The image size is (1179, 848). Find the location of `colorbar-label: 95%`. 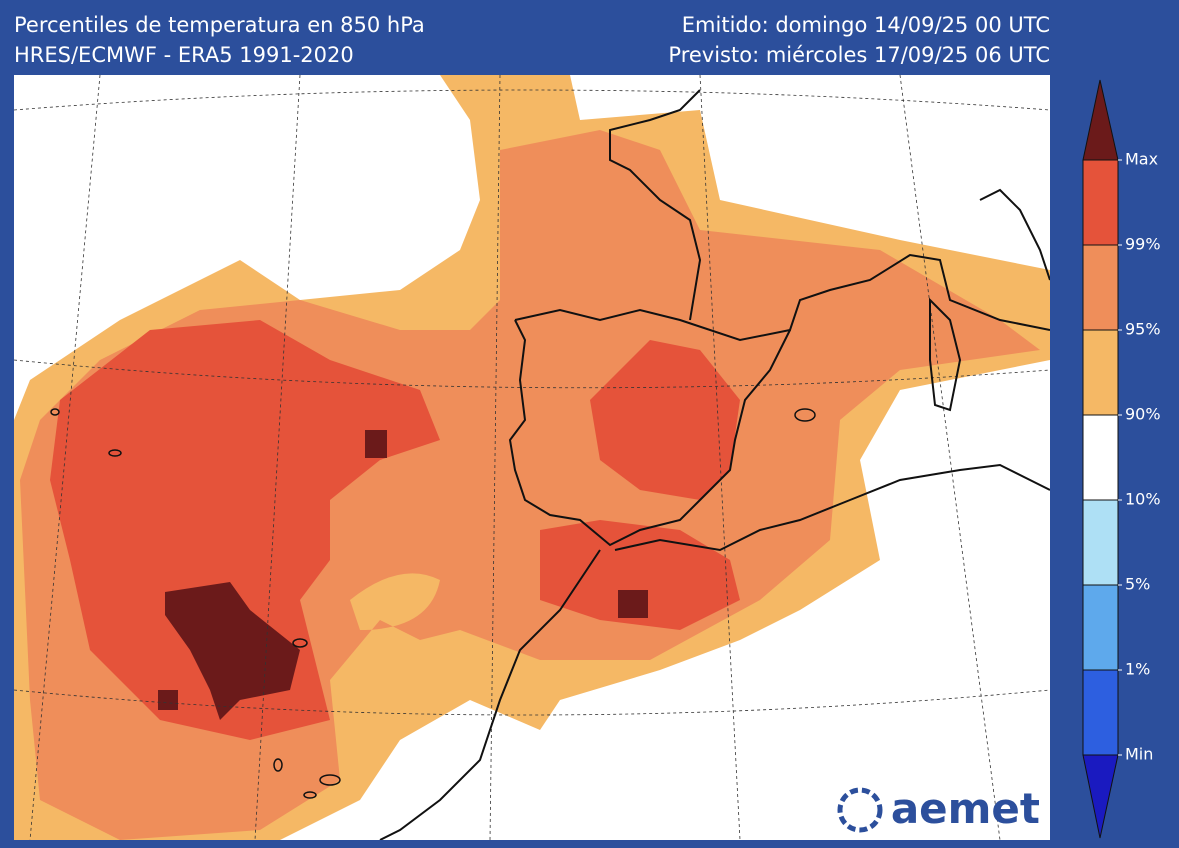

colorbar-label: 95% is located at coordinates (1143, 329).